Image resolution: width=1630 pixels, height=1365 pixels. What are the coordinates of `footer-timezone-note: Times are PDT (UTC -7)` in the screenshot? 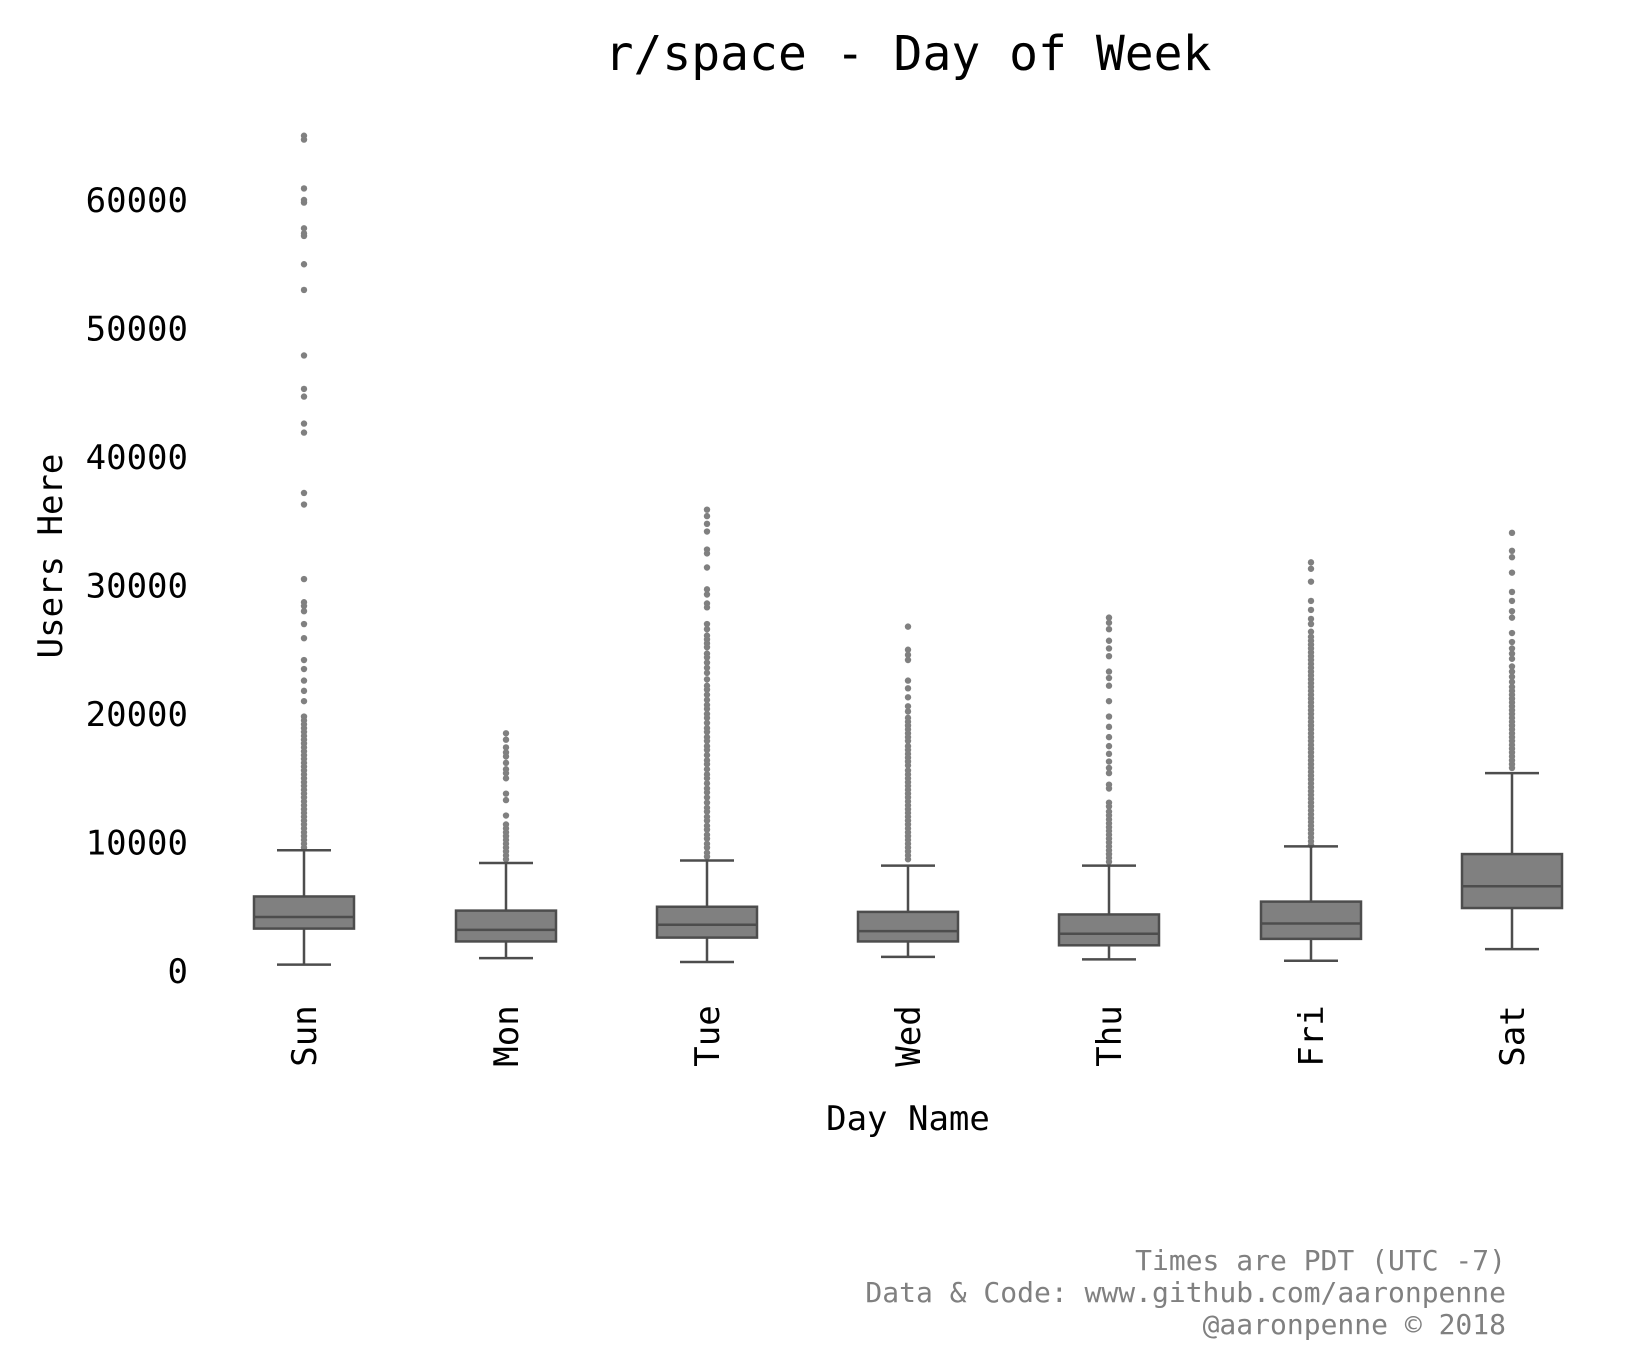 It's located at (1320, 1260).